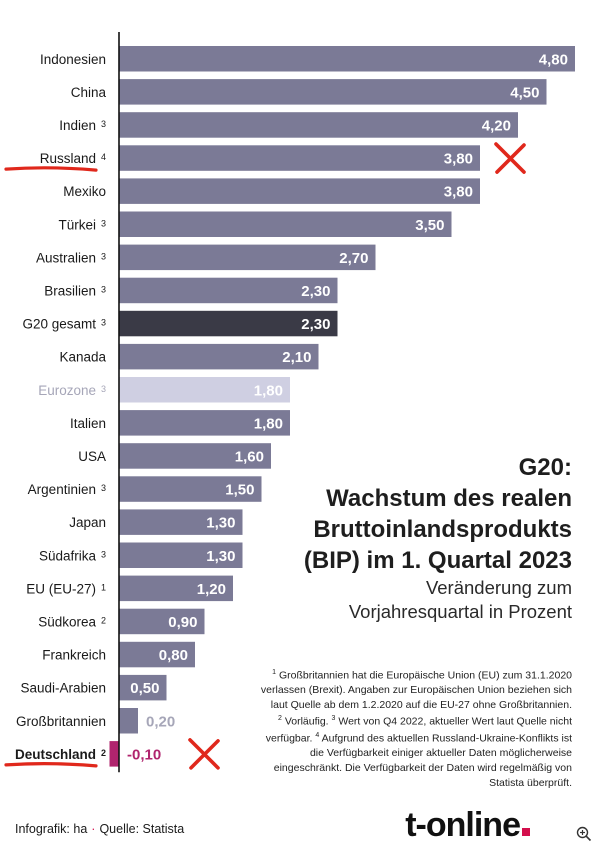 This screenshot has width=600, height=854. I want to click on category-label-australien: Australien 3, so click(71, 257).